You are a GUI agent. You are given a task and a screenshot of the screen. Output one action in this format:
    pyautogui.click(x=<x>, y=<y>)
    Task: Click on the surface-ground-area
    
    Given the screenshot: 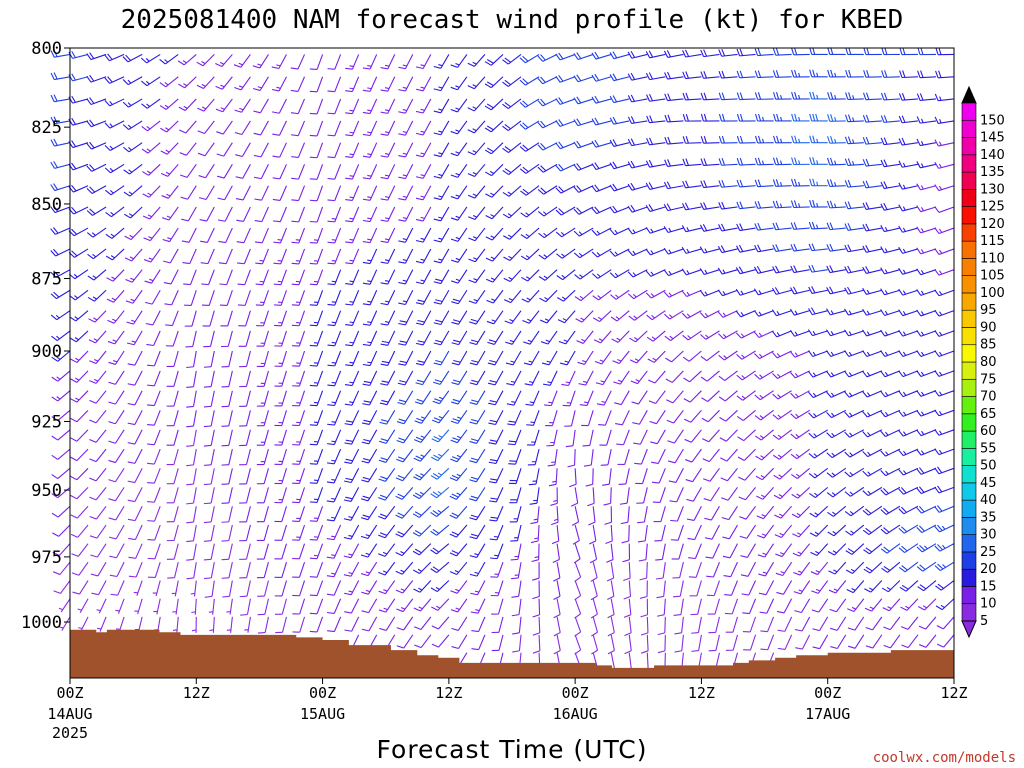 What is the action you would take?
    pyautogui.click(x=512, y=653)
    